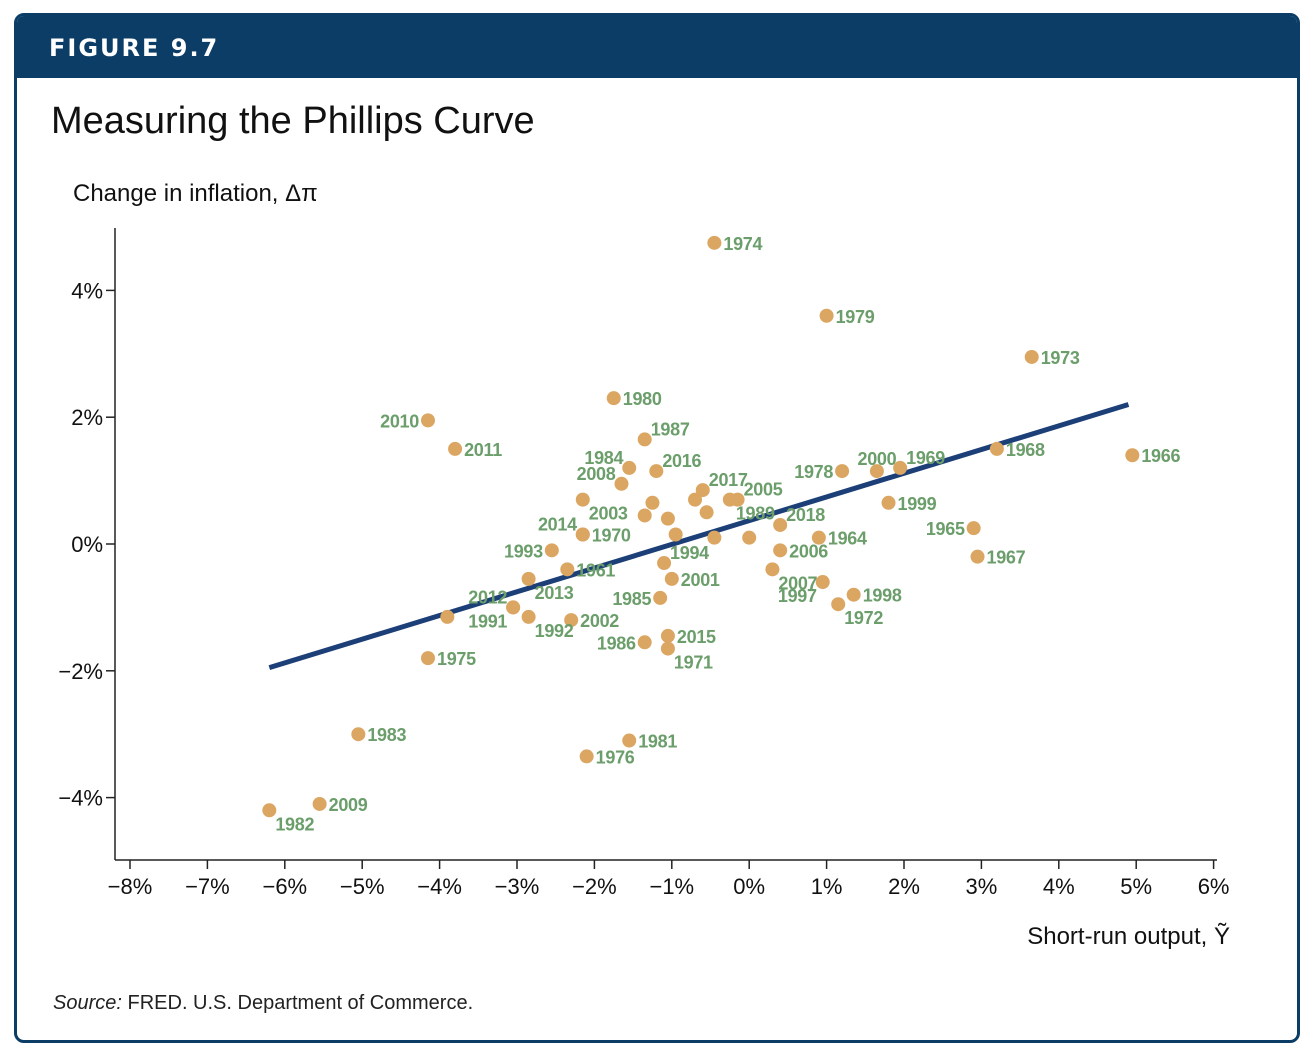 This screenshot has height=1054, width=1316. I want to click on x-tick-label: 1%, so click(827, 886).